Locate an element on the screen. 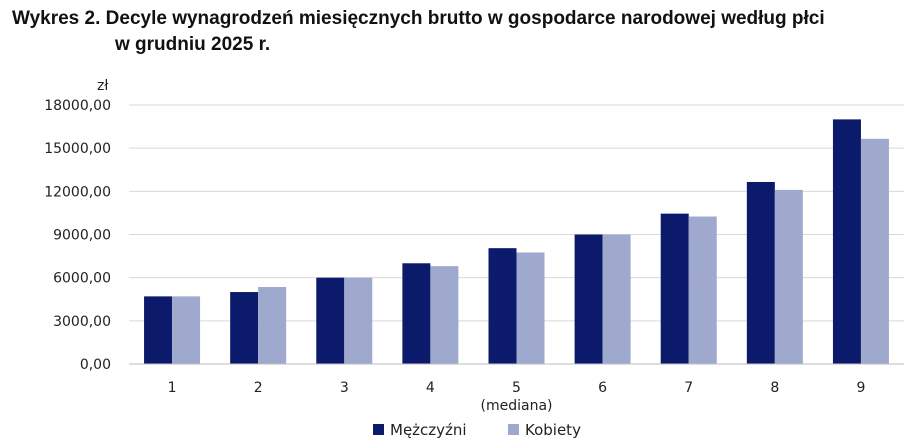  legend: Mężczyźni Kobiety is located at coordinates (477, 430).